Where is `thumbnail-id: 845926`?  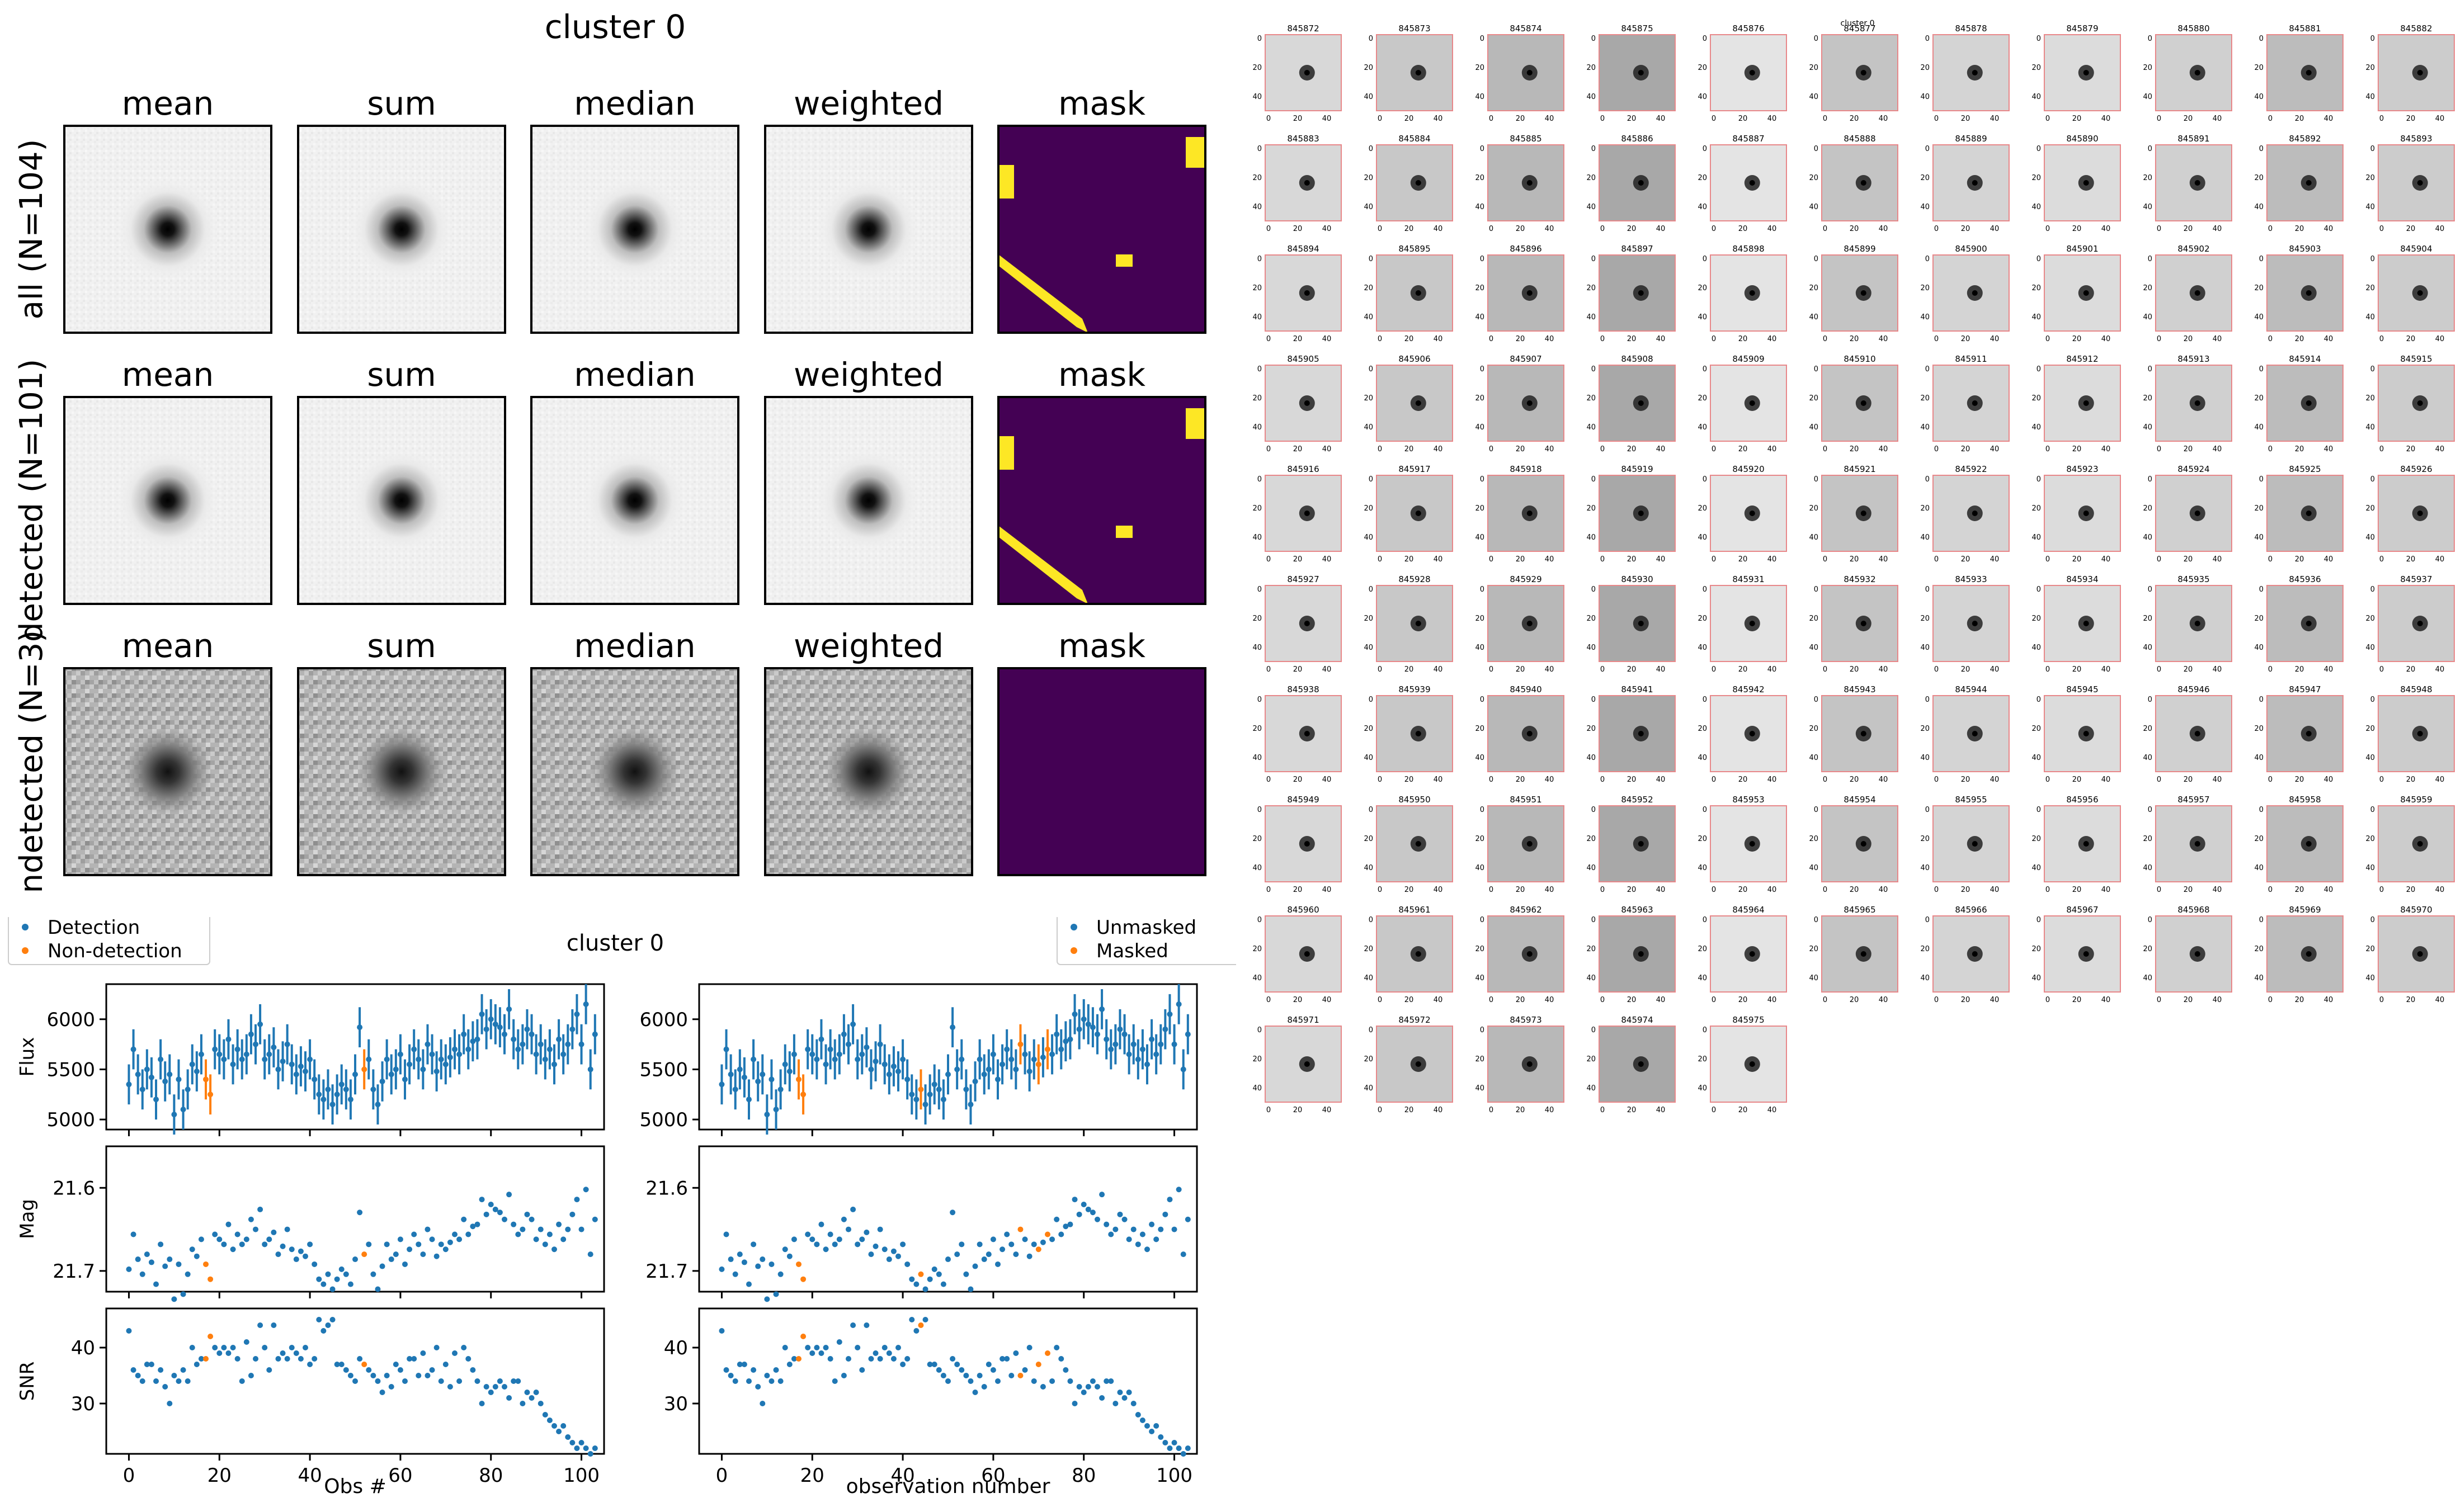 thumbnail-id: 845926 is located at coordinates (2416, 469).